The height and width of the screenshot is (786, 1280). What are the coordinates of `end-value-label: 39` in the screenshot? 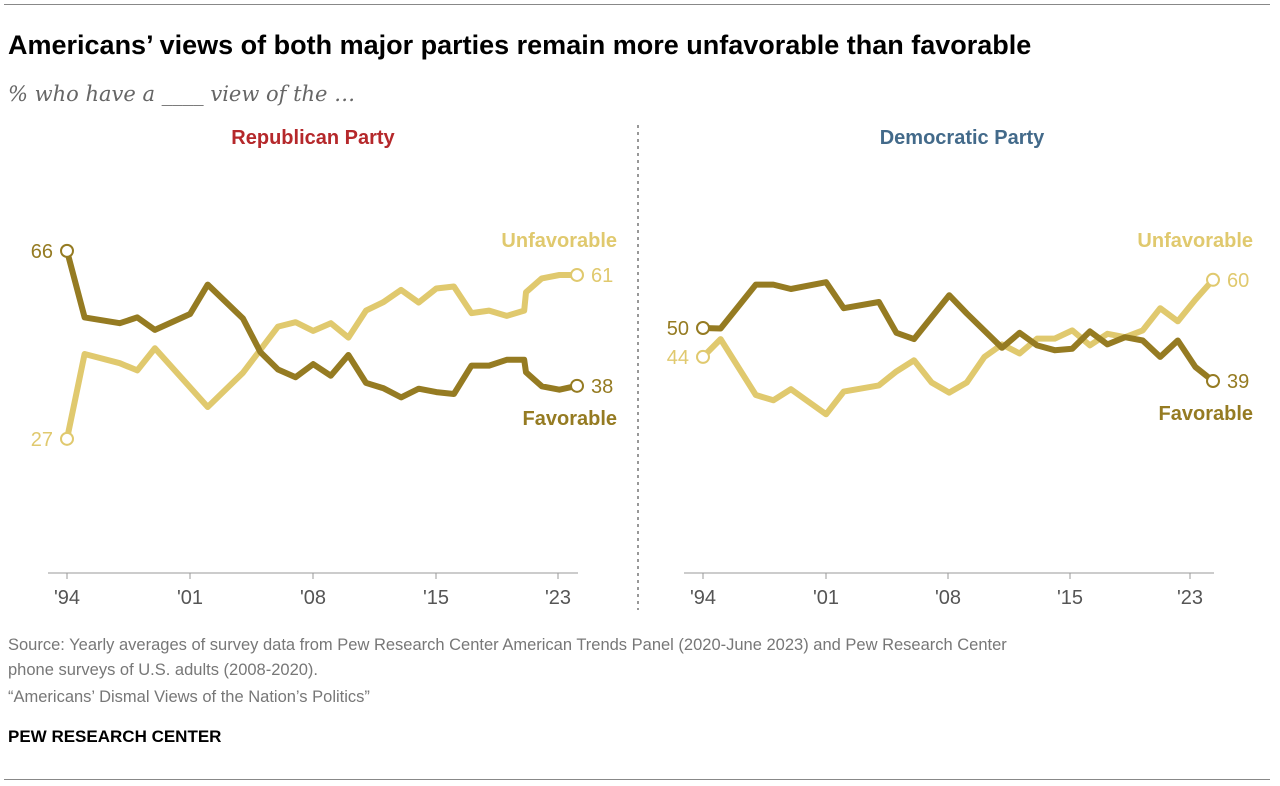 It's located at (1238, 382).